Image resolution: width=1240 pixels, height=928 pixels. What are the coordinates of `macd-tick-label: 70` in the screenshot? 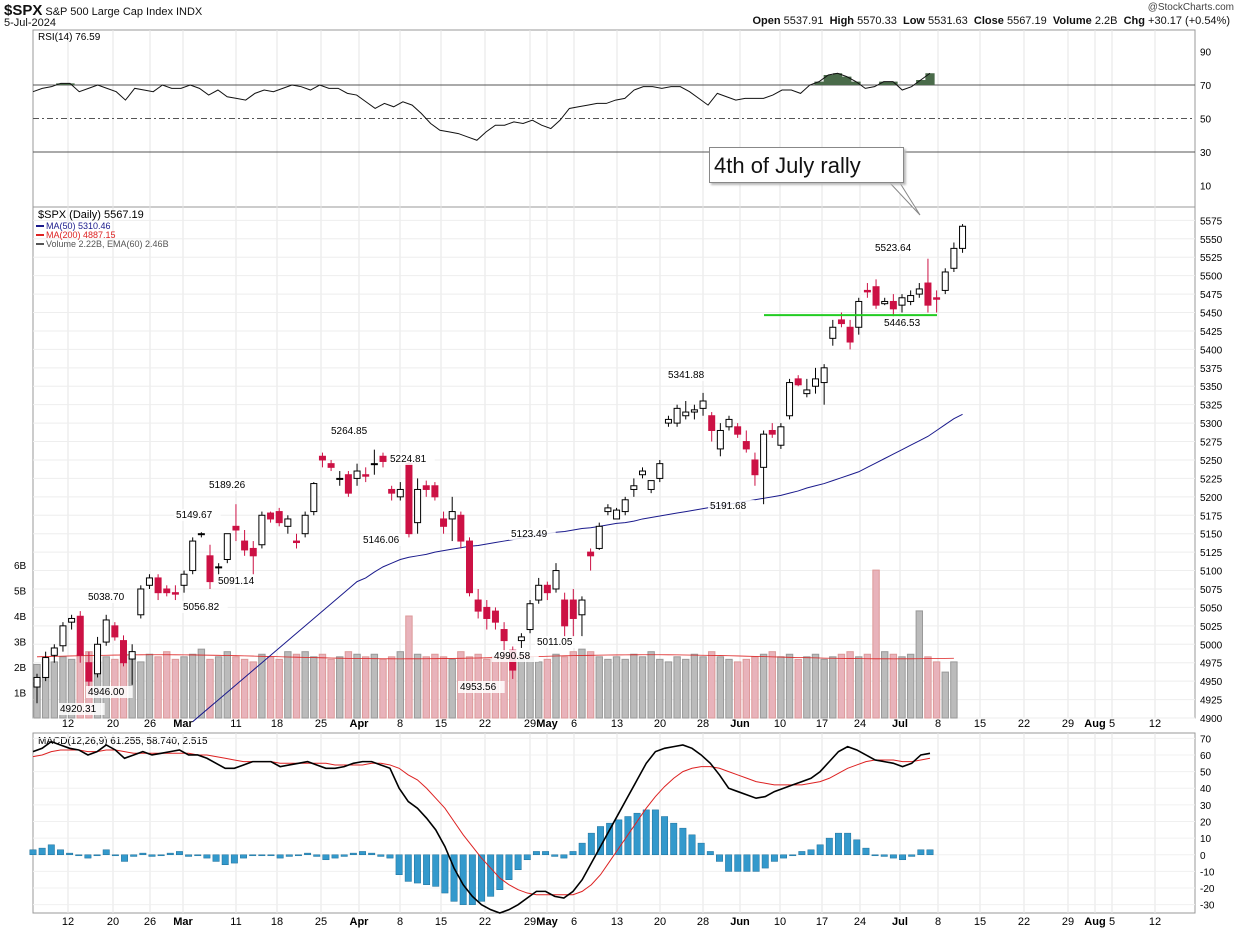 It's located at (1206, 739).